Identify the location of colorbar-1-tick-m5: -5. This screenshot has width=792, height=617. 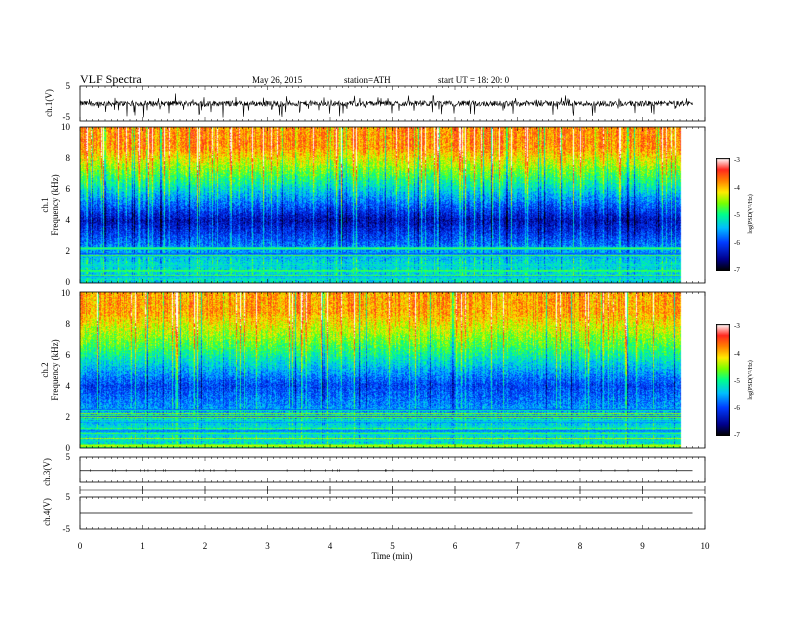
(737, 215).